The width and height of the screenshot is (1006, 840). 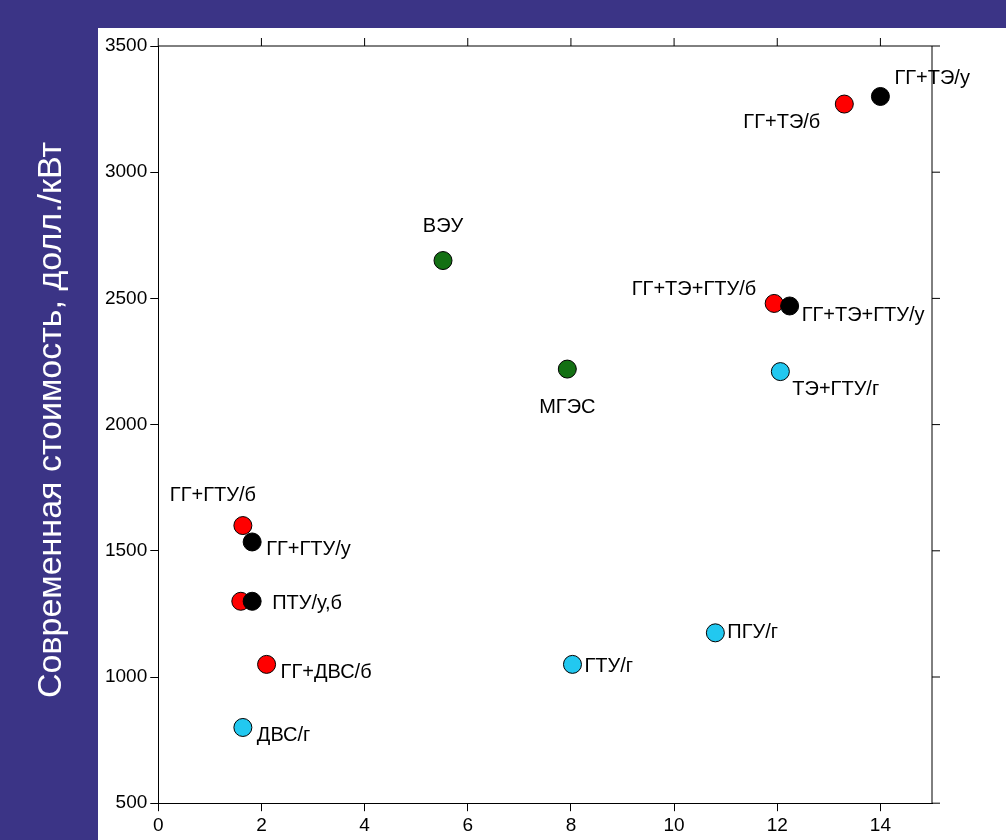 I want to click on y-axis-title: Современная стоимость, долл./кВт, so click(x=49, y=420).